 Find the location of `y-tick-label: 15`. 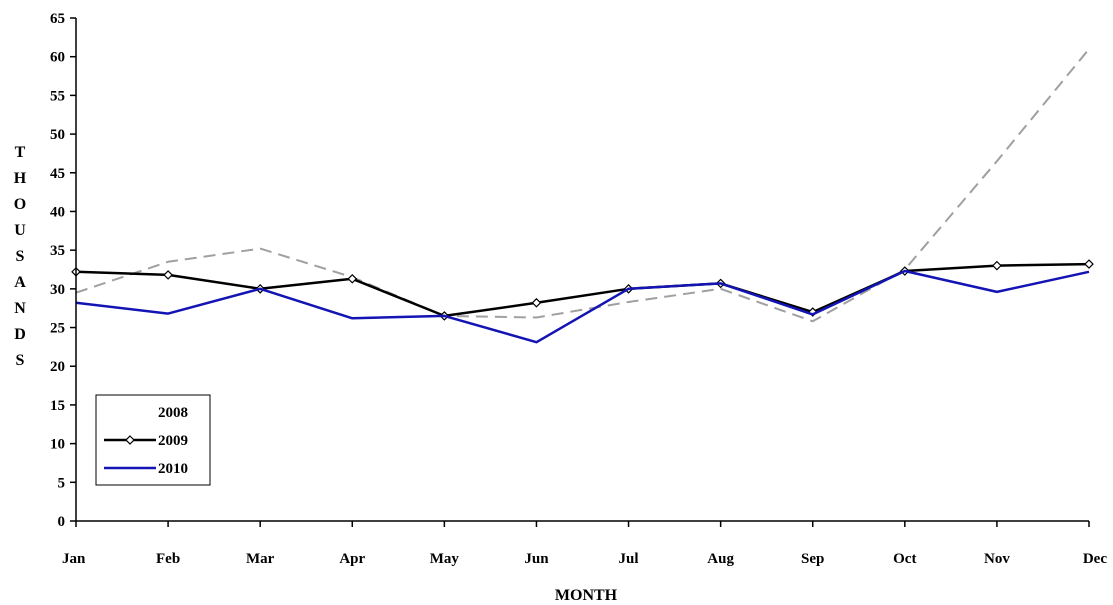

y-tick-label: 15 is located at coordinates (57, 406).